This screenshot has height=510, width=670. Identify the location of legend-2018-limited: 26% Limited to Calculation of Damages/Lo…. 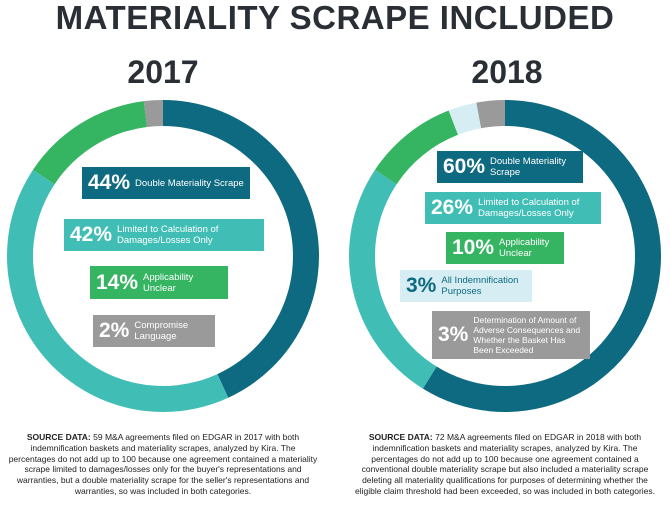
(513, 208).